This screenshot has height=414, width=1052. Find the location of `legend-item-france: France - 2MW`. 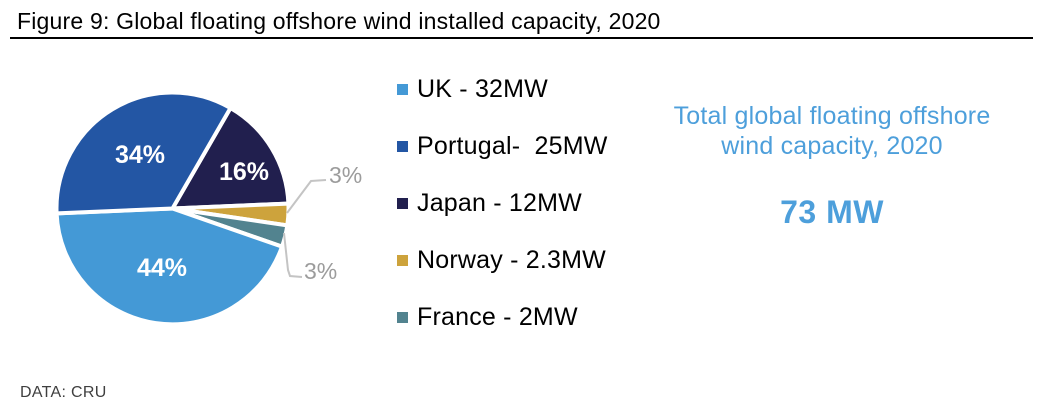

legend-item-france: France - 2MW is located at coordinates (502, 316).